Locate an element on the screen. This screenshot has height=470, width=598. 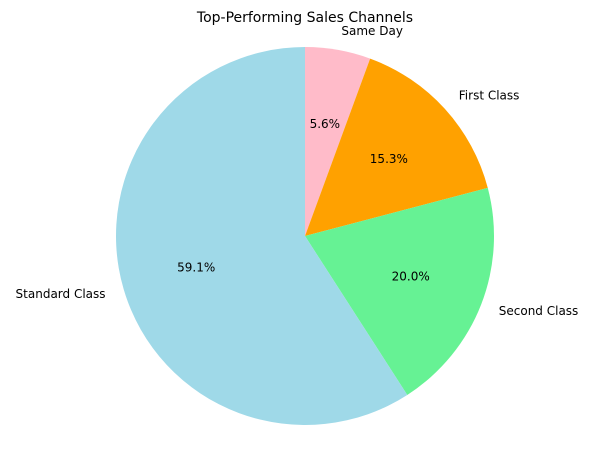
pie-slice-same-day is located at coordinates (338, 141).